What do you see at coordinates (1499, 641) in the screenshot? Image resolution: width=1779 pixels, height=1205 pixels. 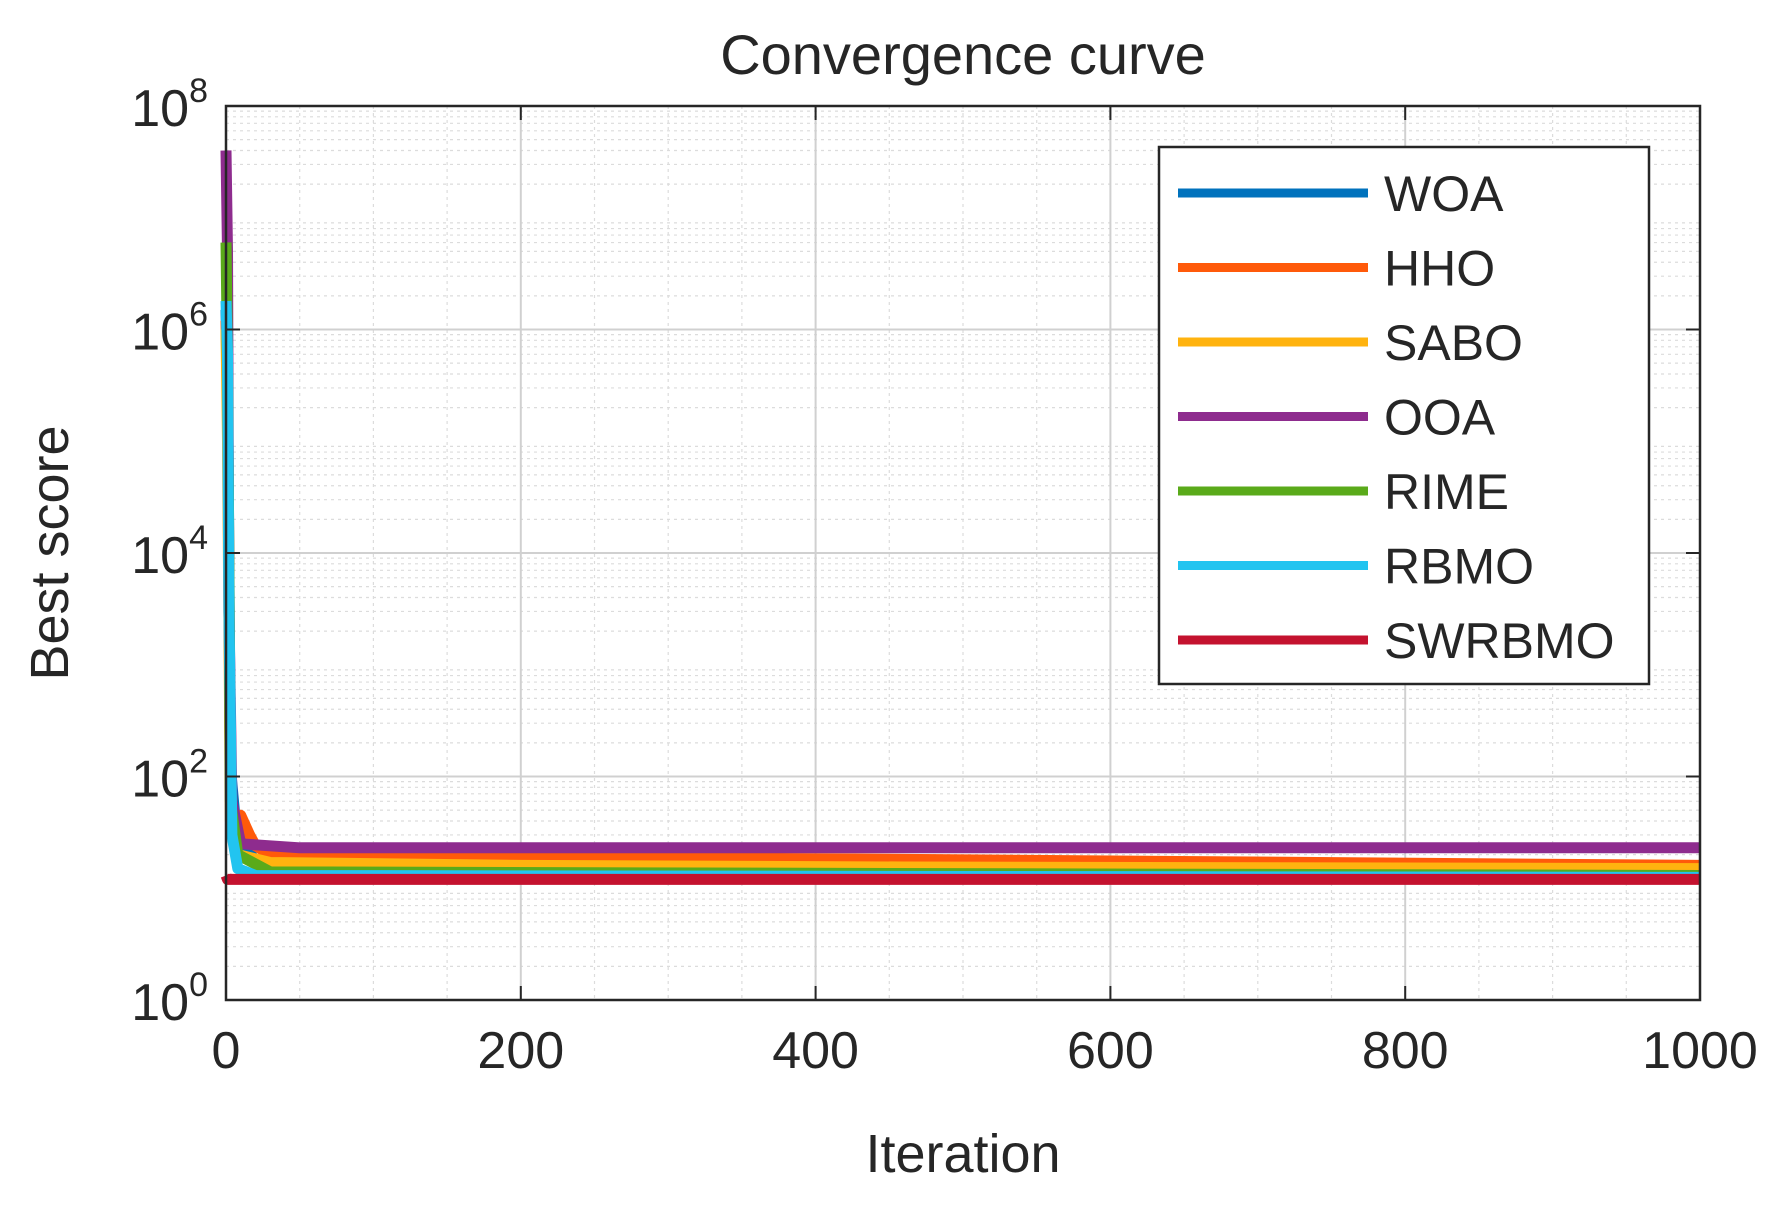 I see `legend-label-swrbmo: SWRBMO` at bounding box center [1499, 641].